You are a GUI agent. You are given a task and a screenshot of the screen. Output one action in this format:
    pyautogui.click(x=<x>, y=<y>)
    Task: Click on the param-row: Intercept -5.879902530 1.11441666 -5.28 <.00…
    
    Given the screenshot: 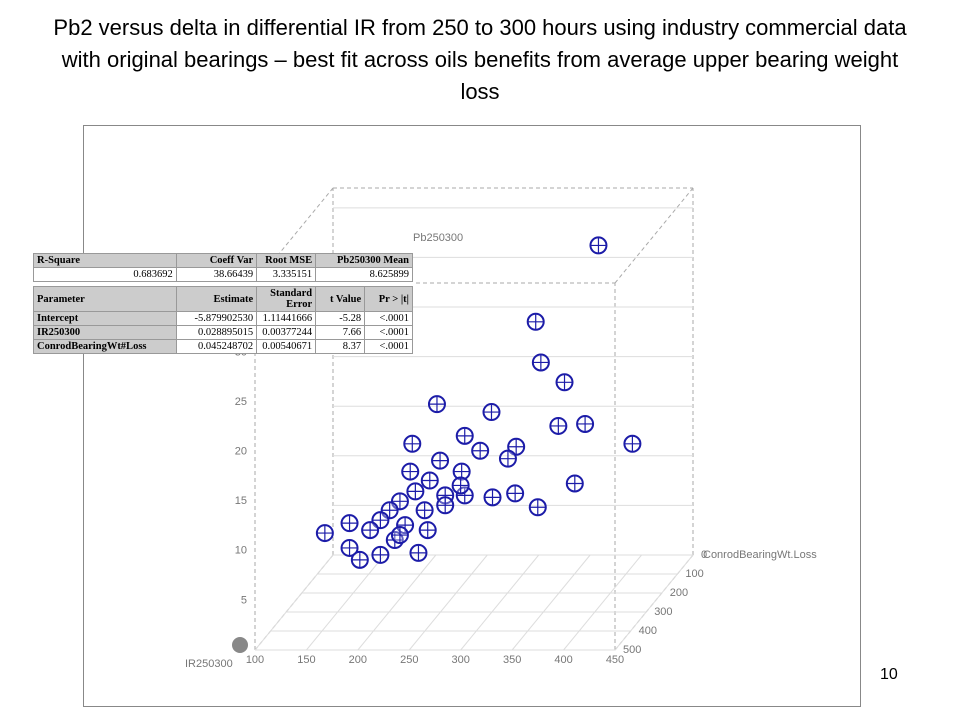 What is the action you would take?
    pyautogui.click(x=223, y=318)
    